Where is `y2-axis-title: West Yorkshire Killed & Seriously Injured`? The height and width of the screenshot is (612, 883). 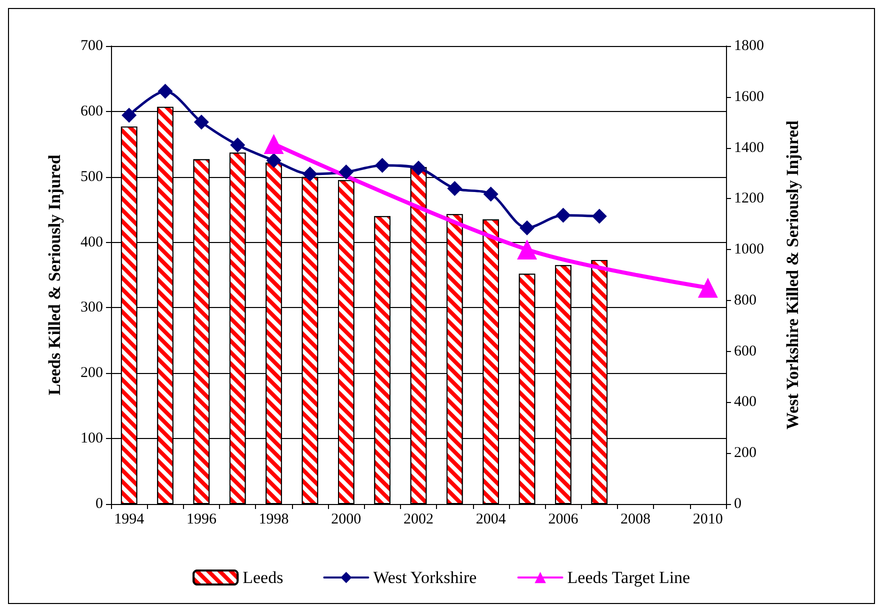
y2-axis-title: West Yorkshire Killed & Seriously Injured is located at coordinates (792, 275).